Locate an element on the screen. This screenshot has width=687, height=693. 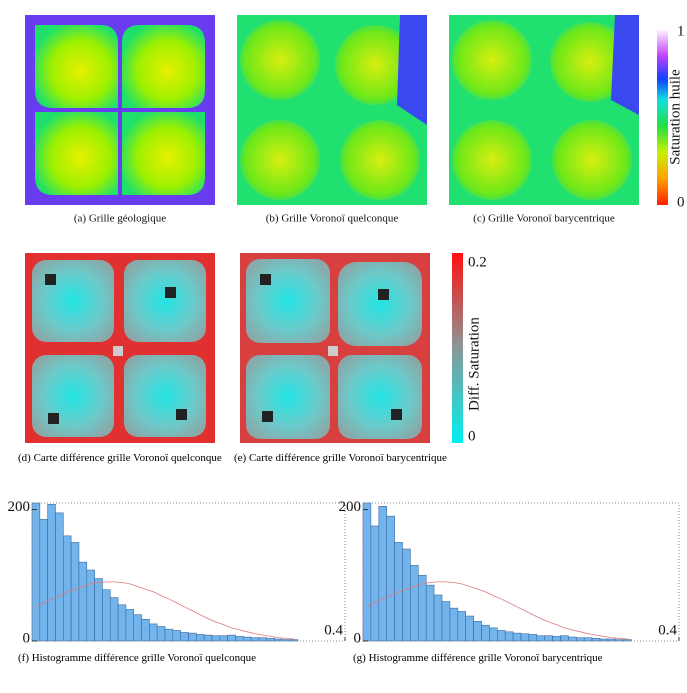
map-e is located at coordinates (335, 348).